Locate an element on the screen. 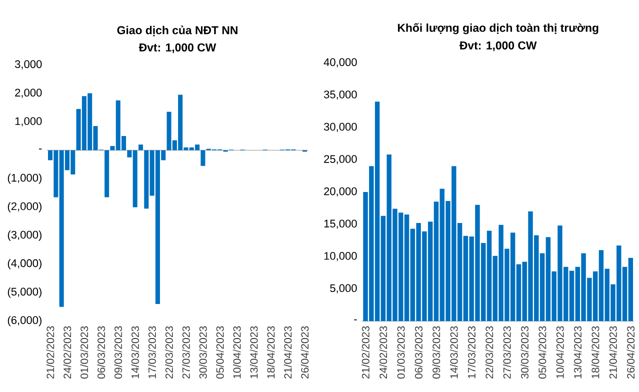  y-tick-label: 30,000 is located at coordinates (340, 127).